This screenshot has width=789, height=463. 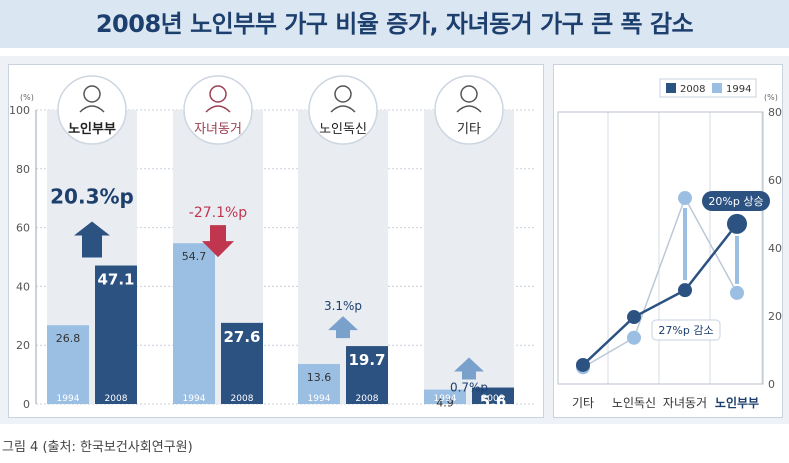 I want to click on legend-label: 2008, so click(x=692, y=89).